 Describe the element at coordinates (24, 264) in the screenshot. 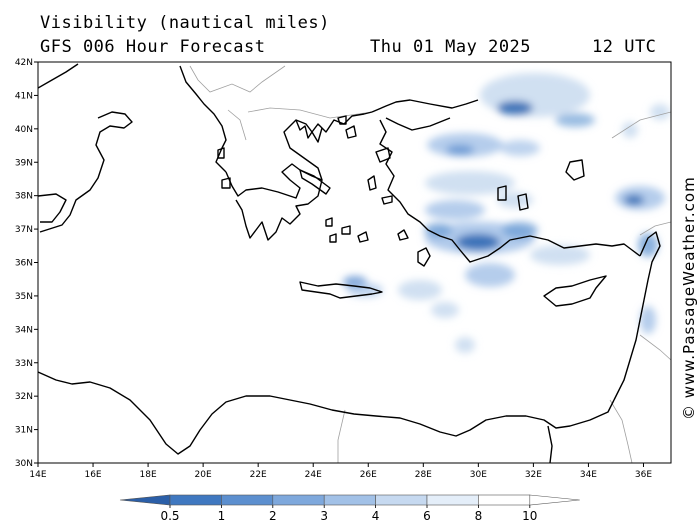

I see `lat-tick-label: 36N` at that location.